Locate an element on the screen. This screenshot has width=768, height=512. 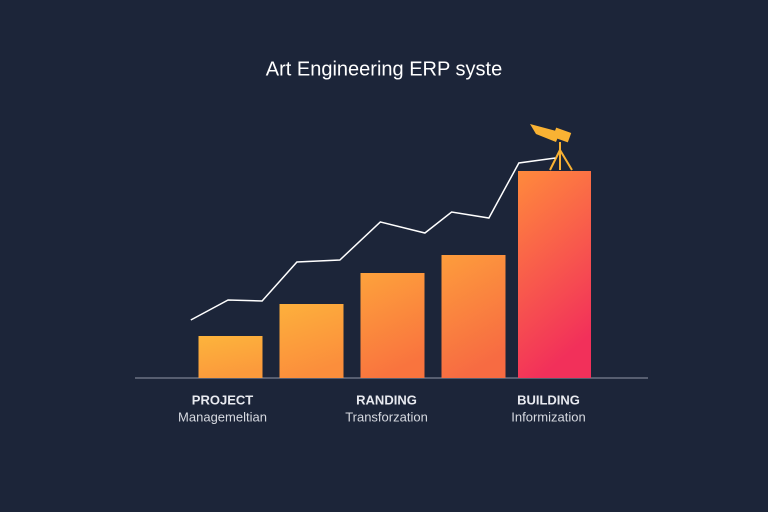
x-tick-label: PROJECT is located at coordinates (222, 399).